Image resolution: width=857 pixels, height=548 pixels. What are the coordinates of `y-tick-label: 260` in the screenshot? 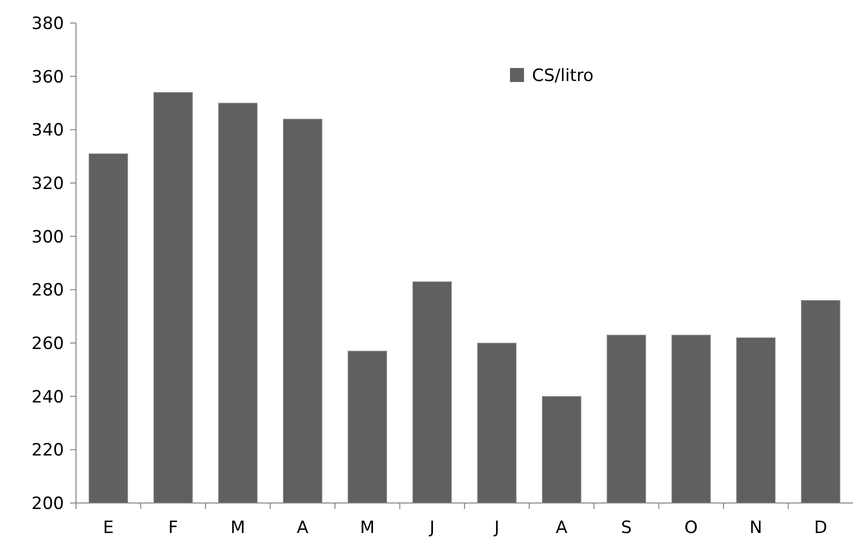 It's located at (48, 344).